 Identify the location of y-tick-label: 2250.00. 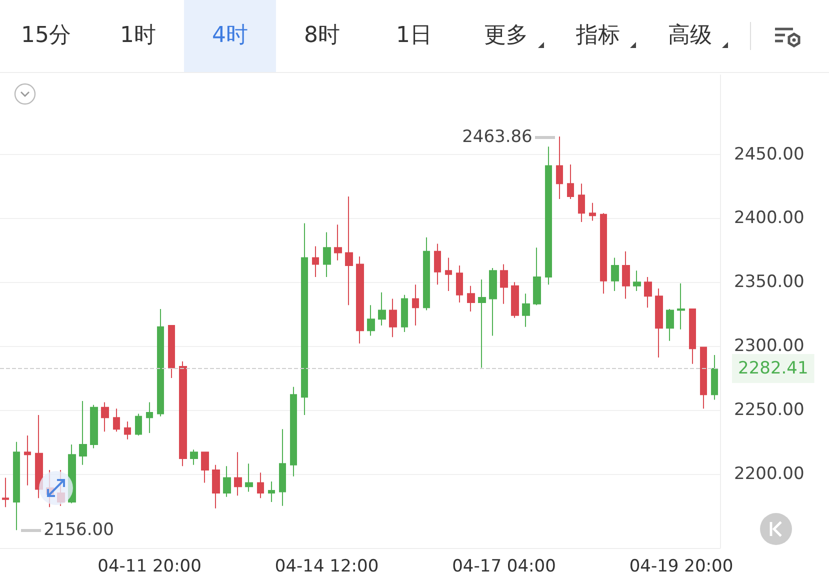
(769, 410).